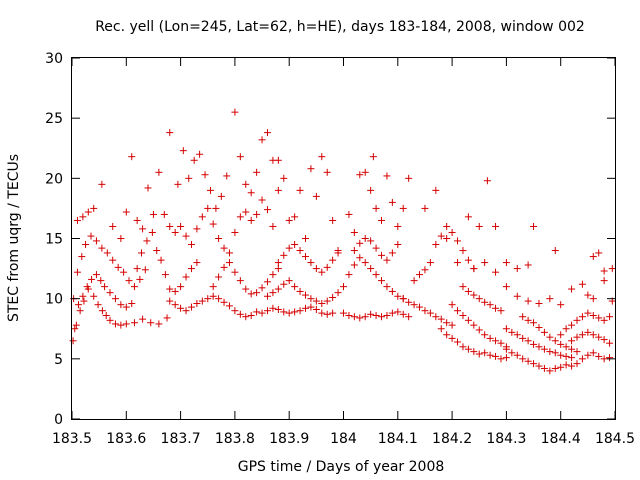  Describe the element at coordinates (54, 179) in the screenshot. I see `y-tick-label: 20` at that location.